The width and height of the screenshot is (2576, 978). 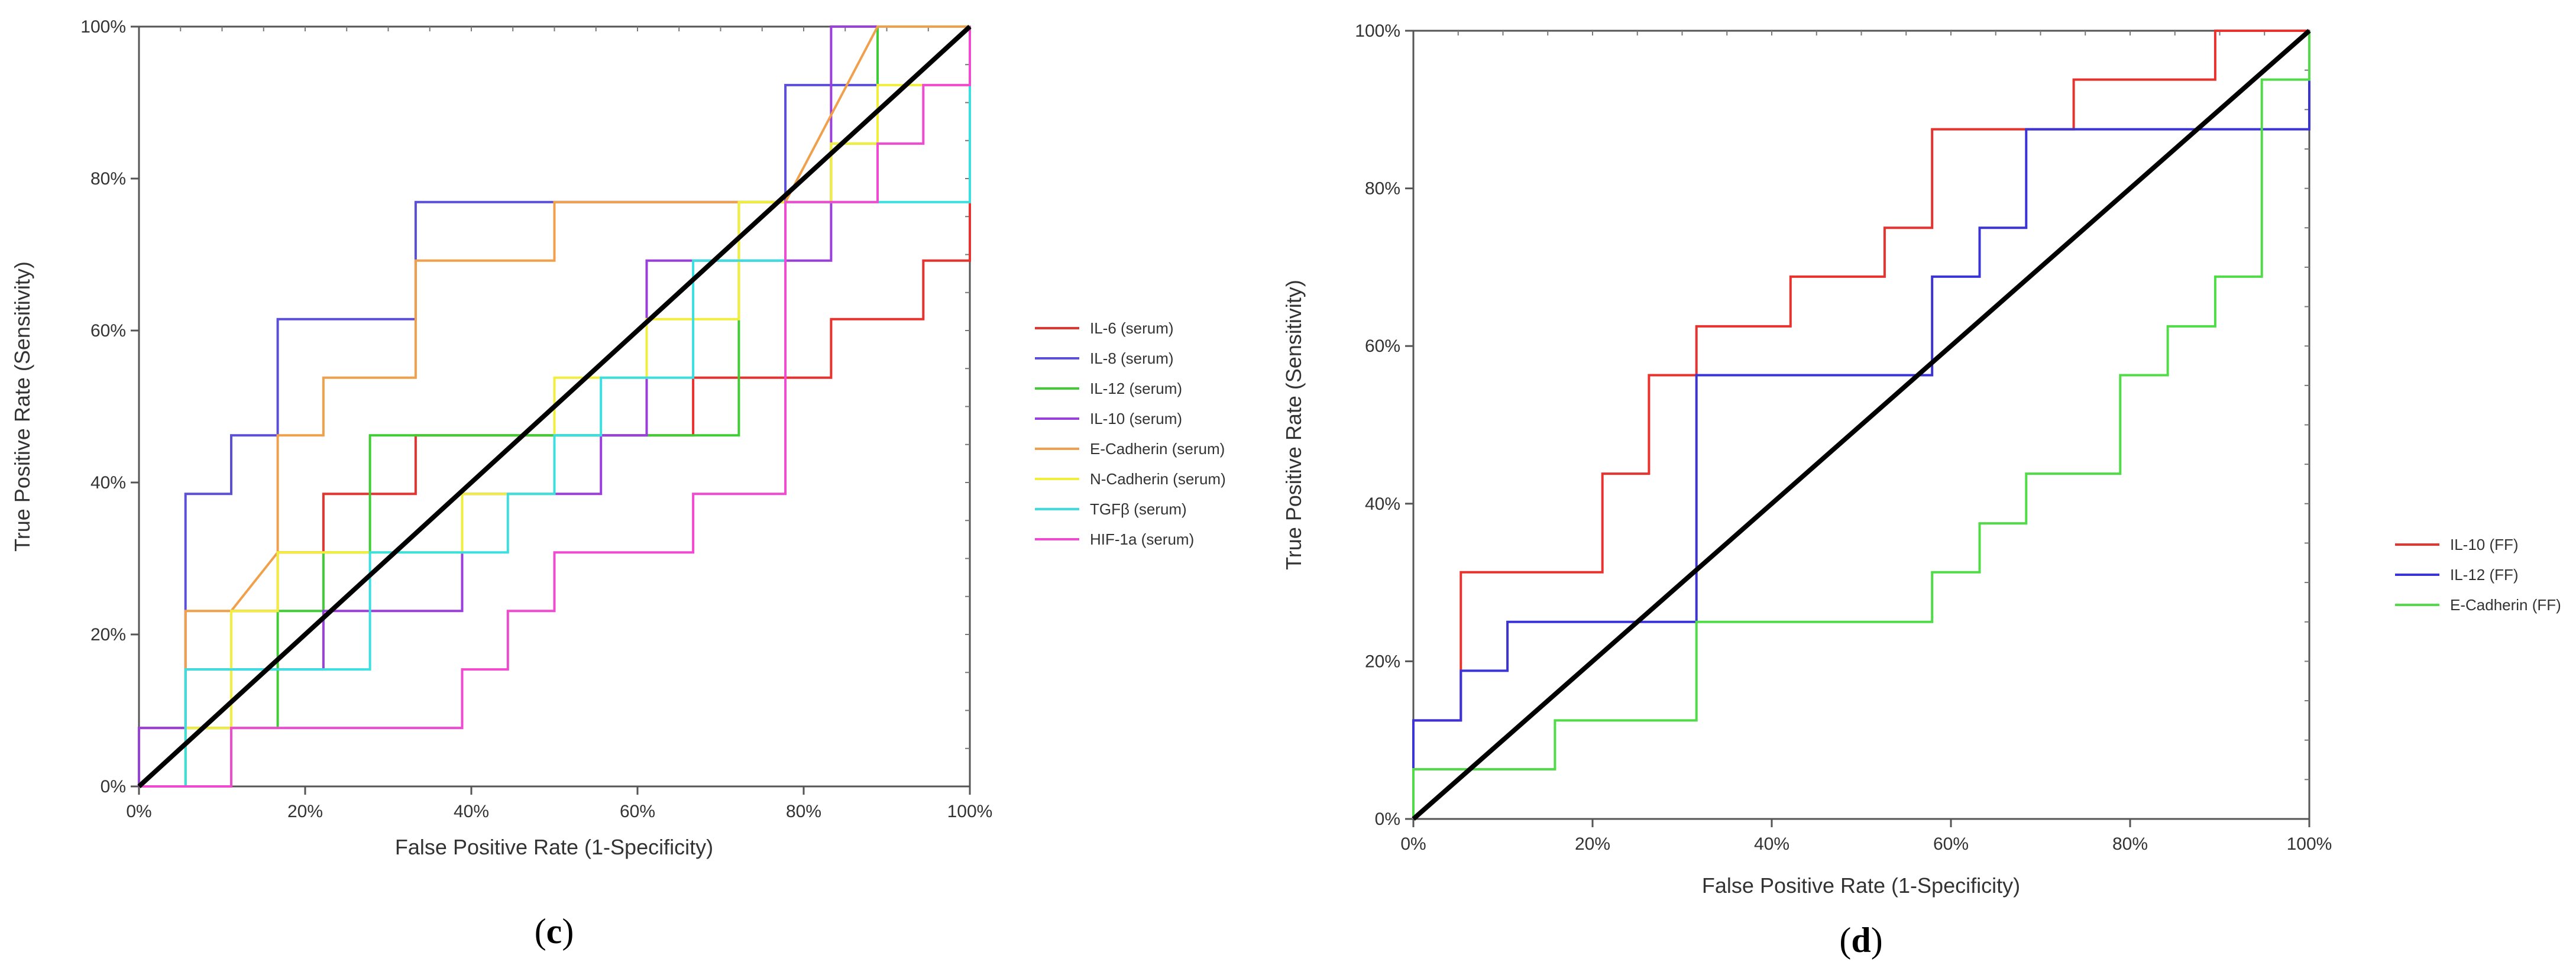 I want to click on legend-label: E-Cadherin (serum), so click(x=1158, y=449).